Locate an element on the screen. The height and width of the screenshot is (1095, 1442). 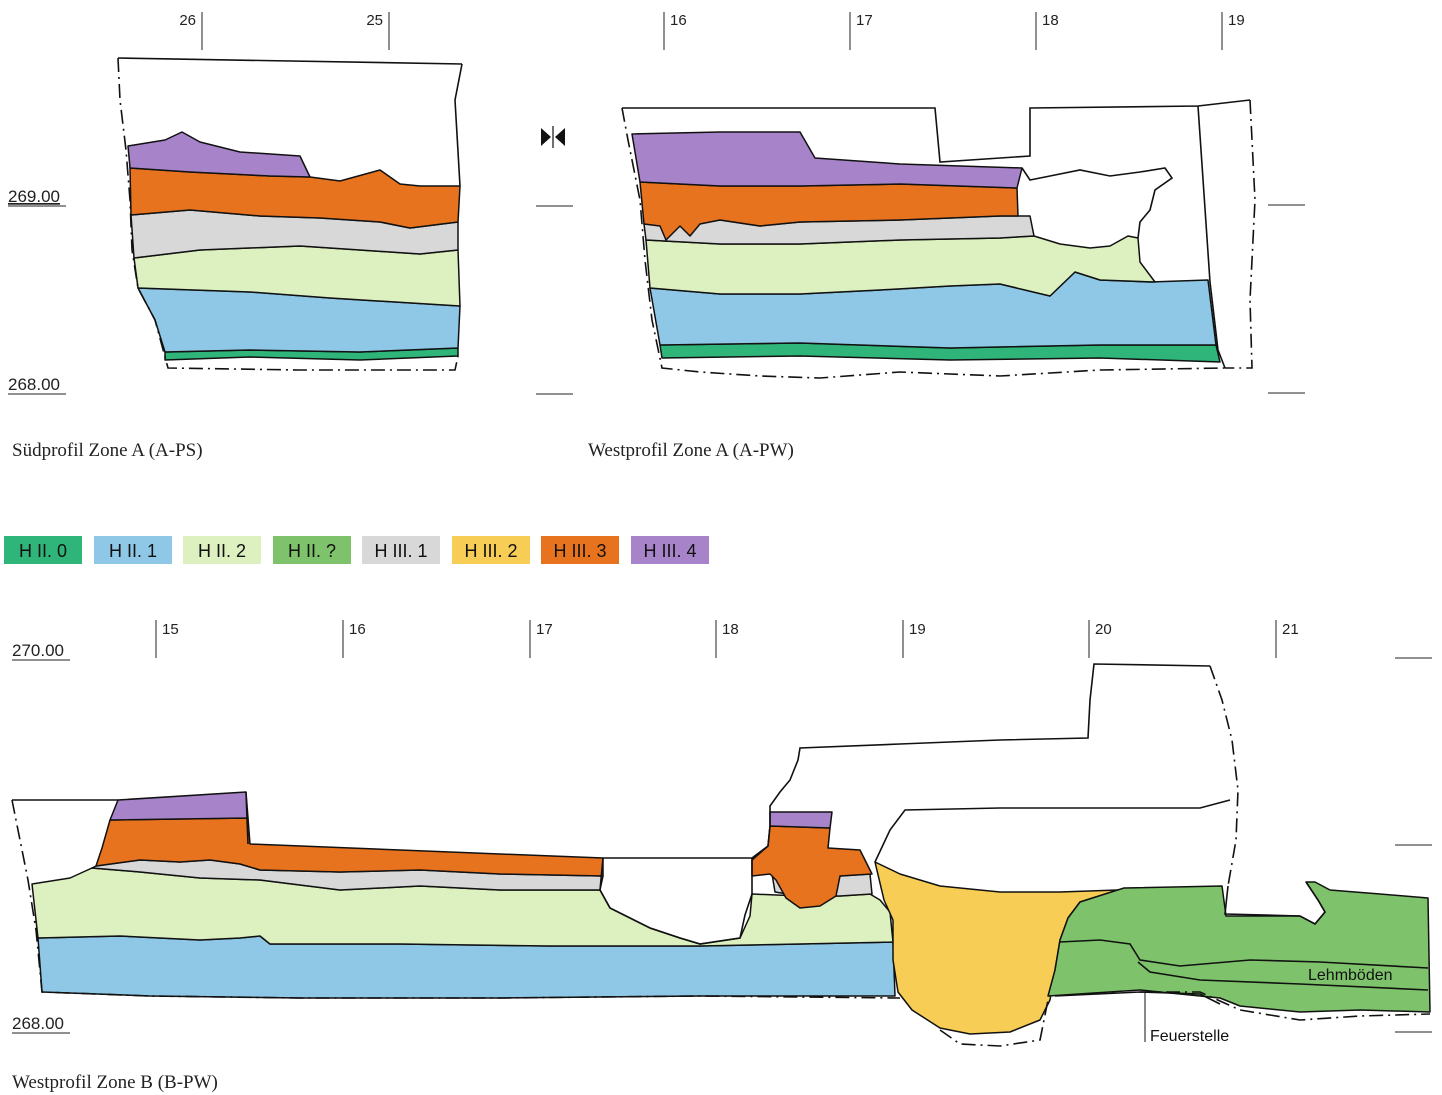
grid-tick-label-15-b: 15 is located at coordinates (170, 629).